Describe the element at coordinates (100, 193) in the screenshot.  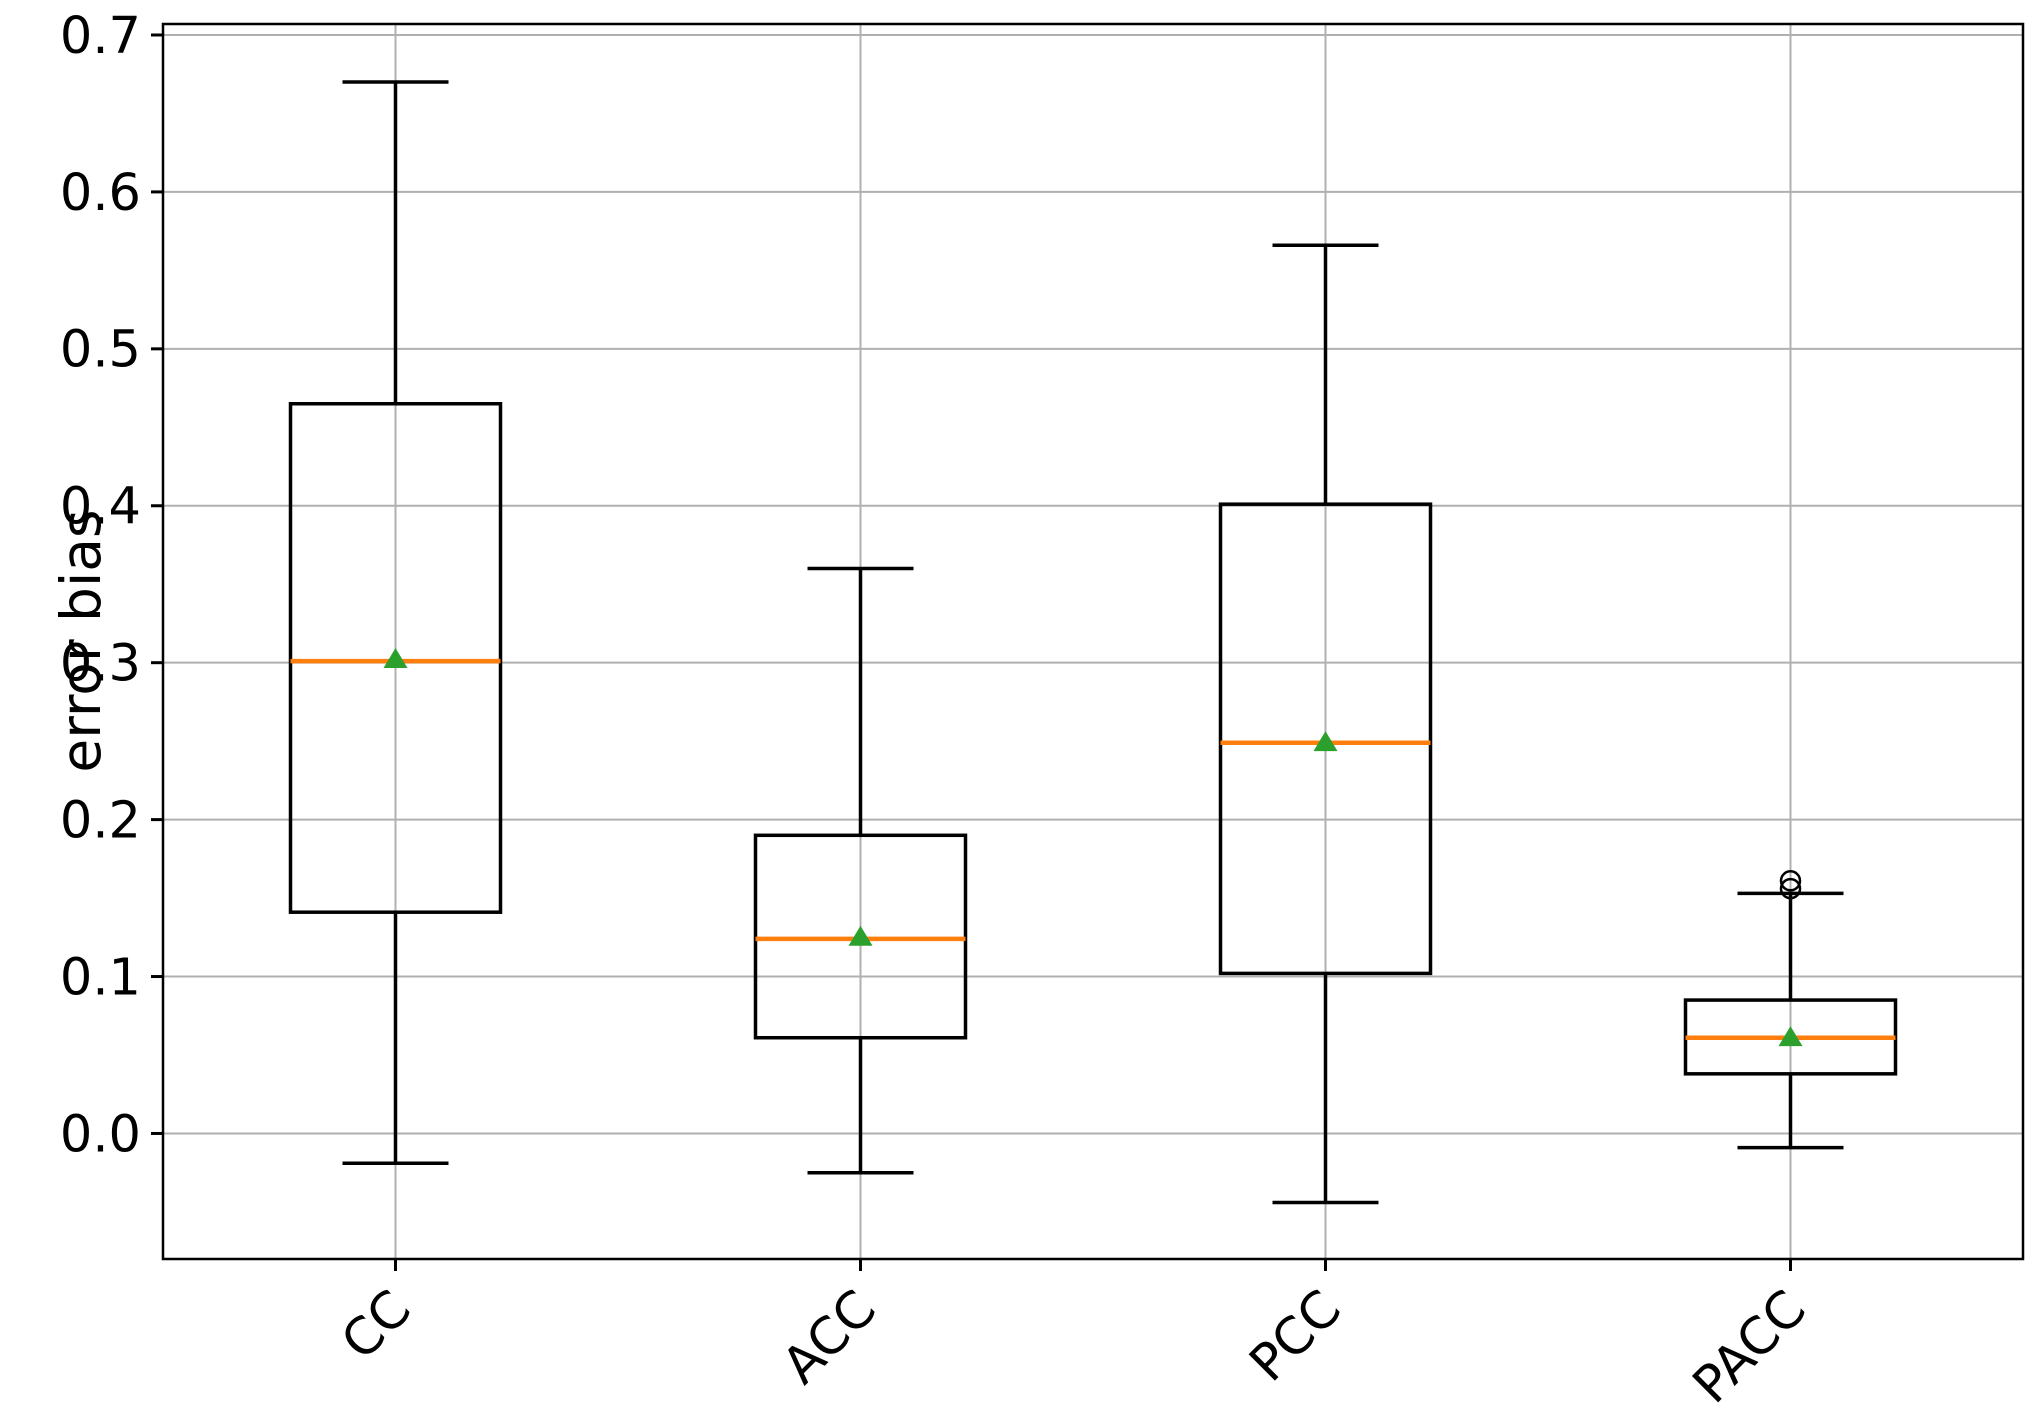
I see `y-tick-label: 0.6` at that location.